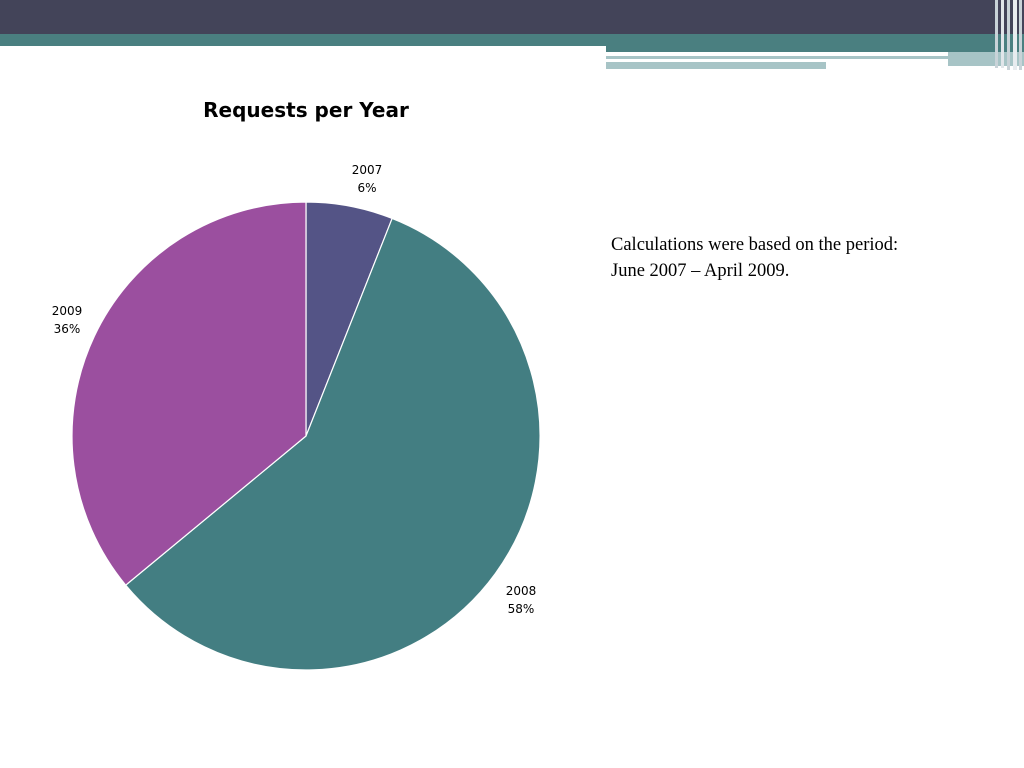 This screenshot has width=1024, height=768. What do you see at coordinates (815, 49) in the screenshot?
I see `header-teal-extension` at bounding box center [815, 49].